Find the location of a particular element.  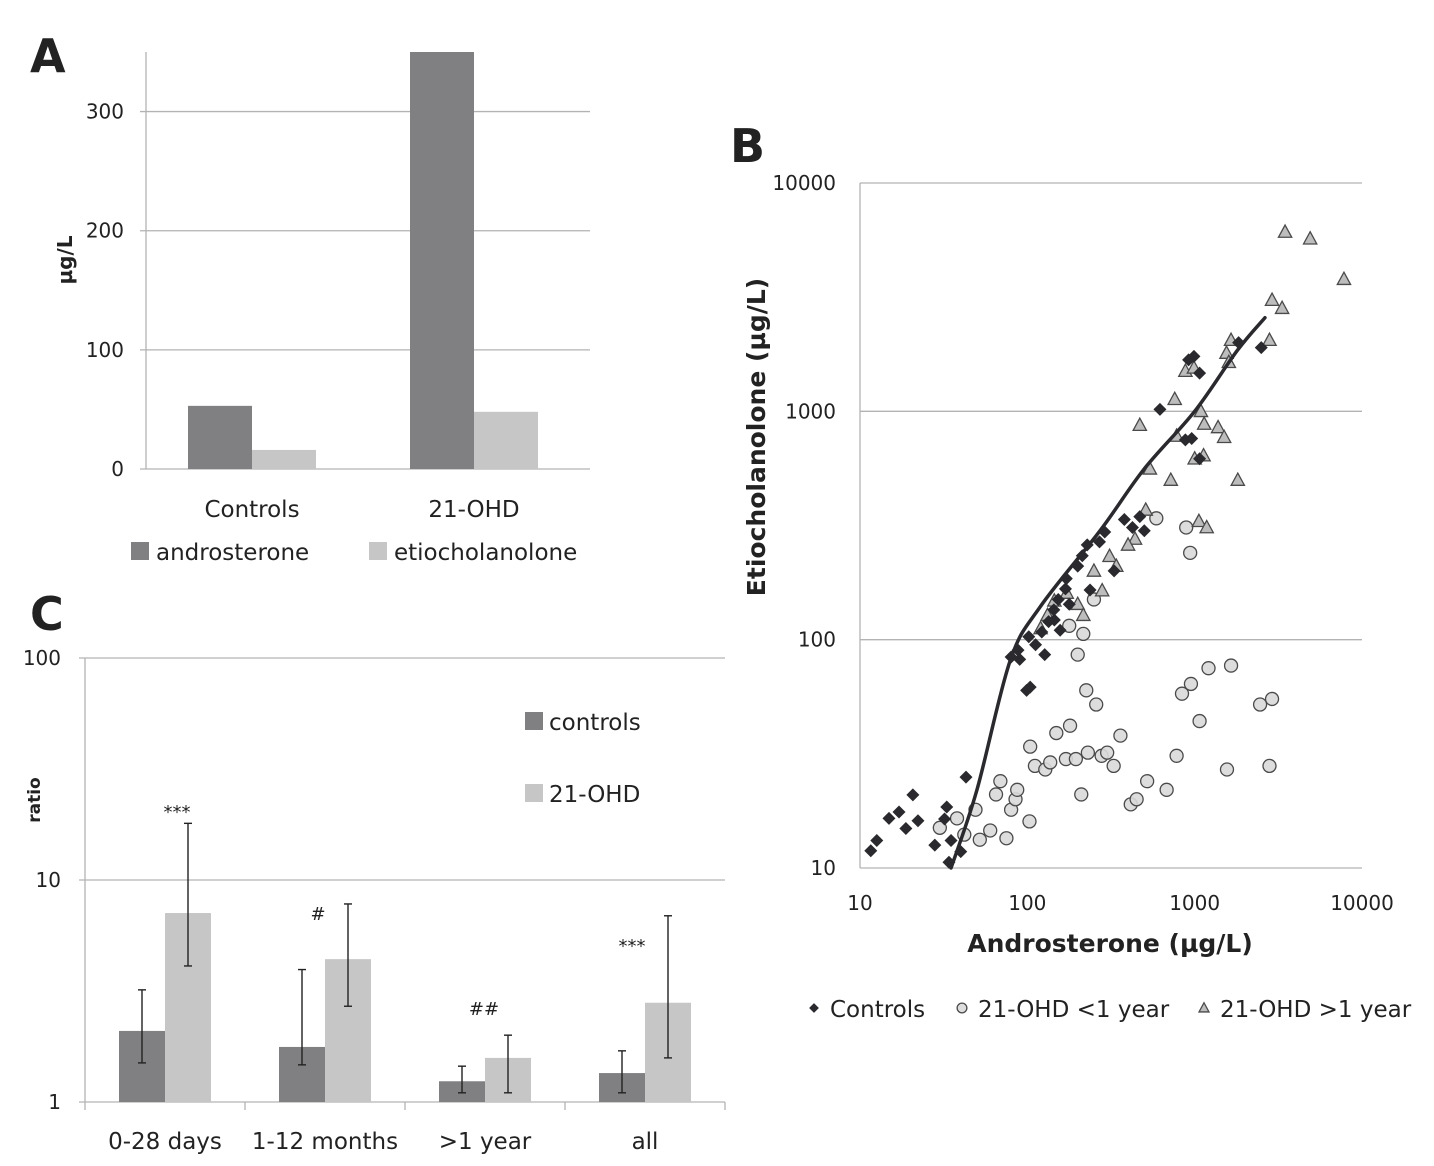

x-tick-label: 100 is located at coordinates (1027, 903).